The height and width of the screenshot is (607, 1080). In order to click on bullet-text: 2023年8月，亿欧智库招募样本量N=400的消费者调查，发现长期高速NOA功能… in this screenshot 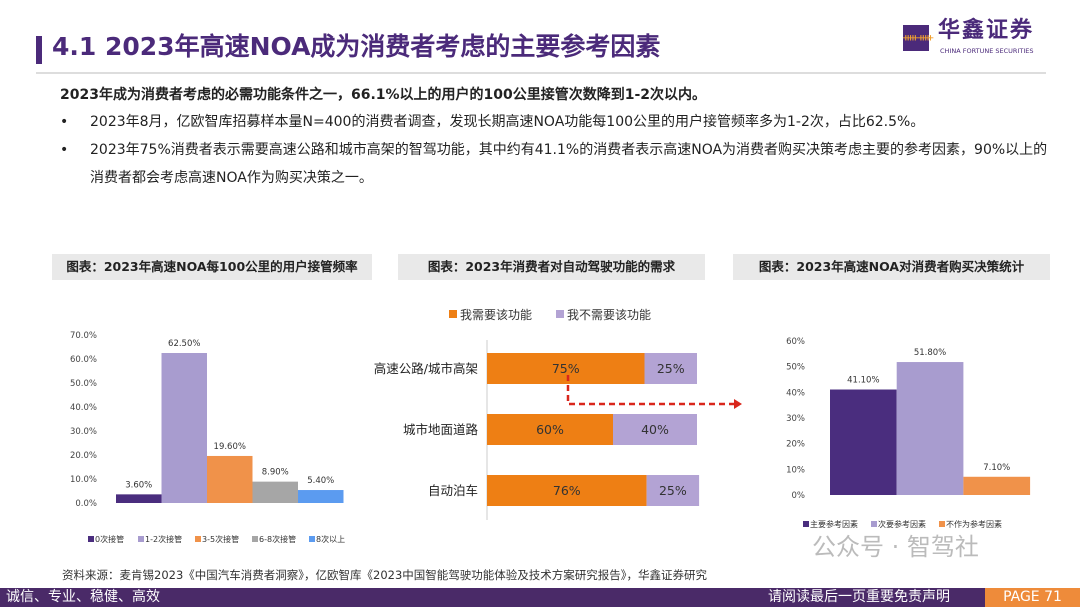, I will do `click(507, 122)`.